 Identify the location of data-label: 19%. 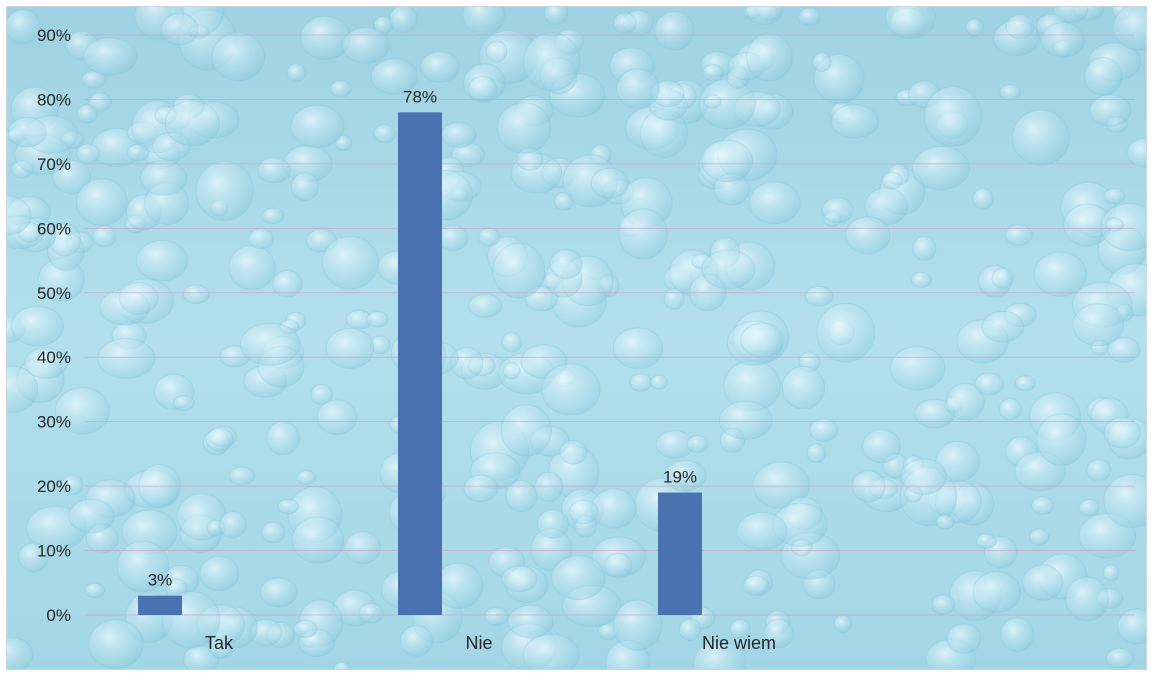
(680, 477).